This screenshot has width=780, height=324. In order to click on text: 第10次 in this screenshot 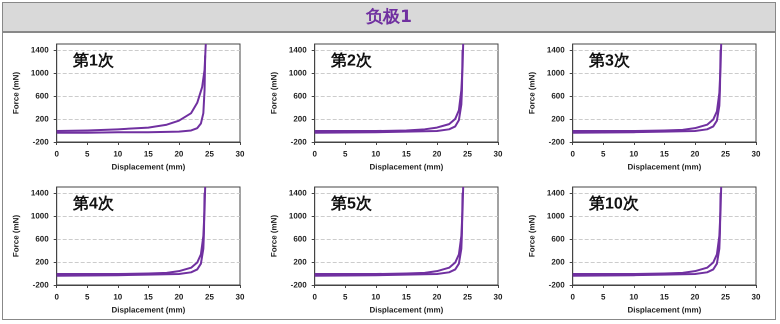, I will do `click(614, 203)`.